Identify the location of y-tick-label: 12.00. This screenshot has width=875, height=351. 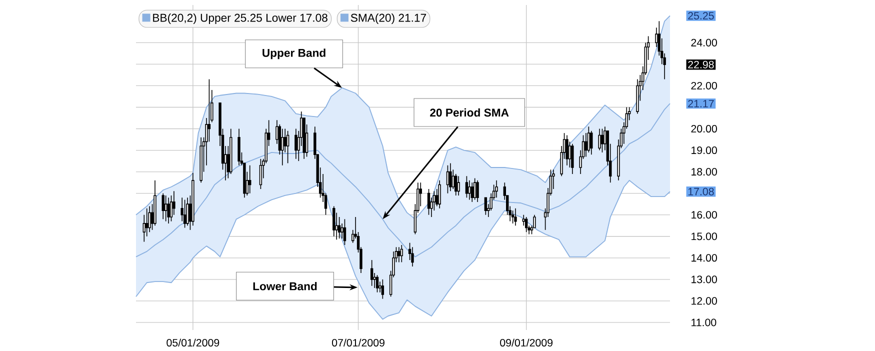
(704, 301).